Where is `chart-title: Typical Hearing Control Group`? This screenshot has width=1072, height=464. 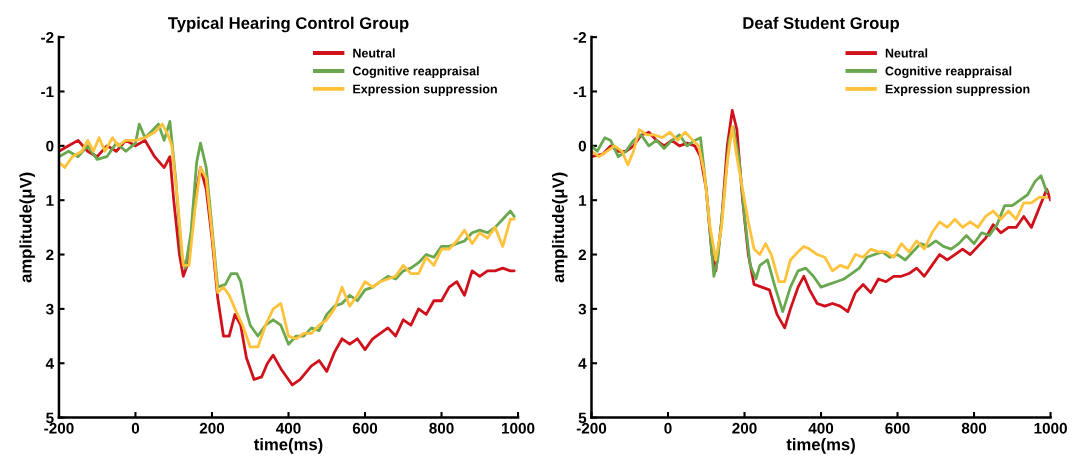
chart-title: Typical Hearing Control Group is located at coordinates (288, 24).